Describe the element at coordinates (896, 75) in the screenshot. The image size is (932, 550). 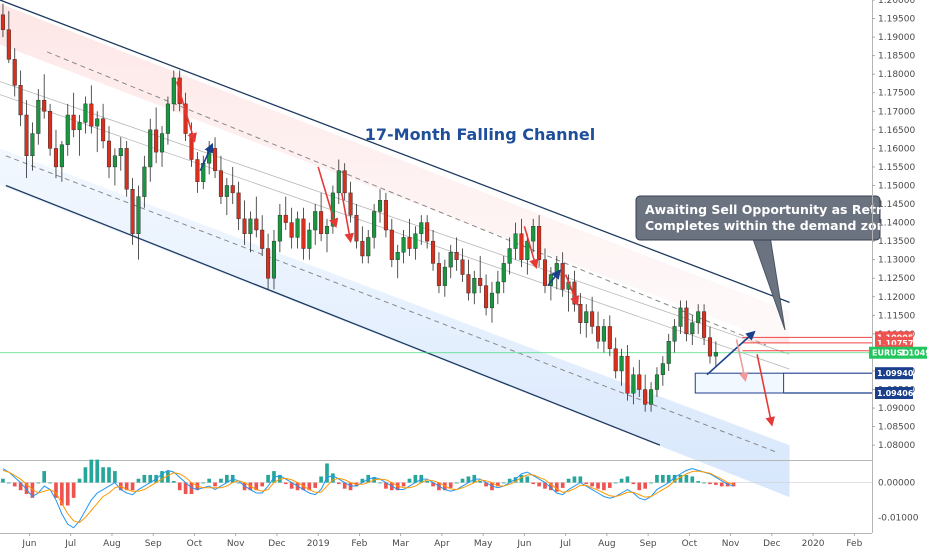
I see `price-tick-label: 1.18000` at that location.